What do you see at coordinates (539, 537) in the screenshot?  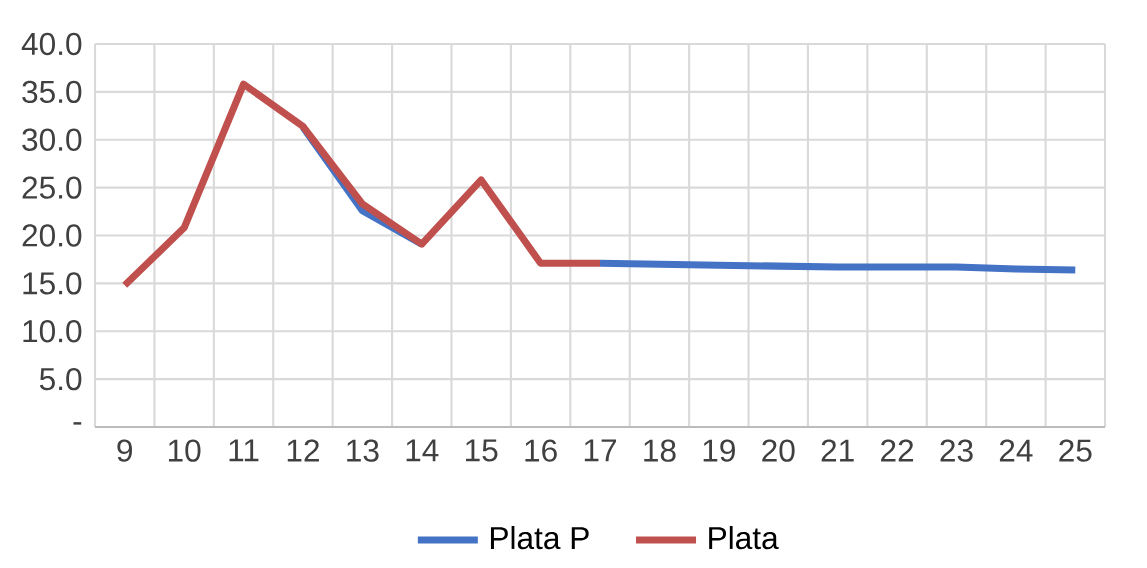 I see `legend-label: Plata P` at bounding box center [539, 537].